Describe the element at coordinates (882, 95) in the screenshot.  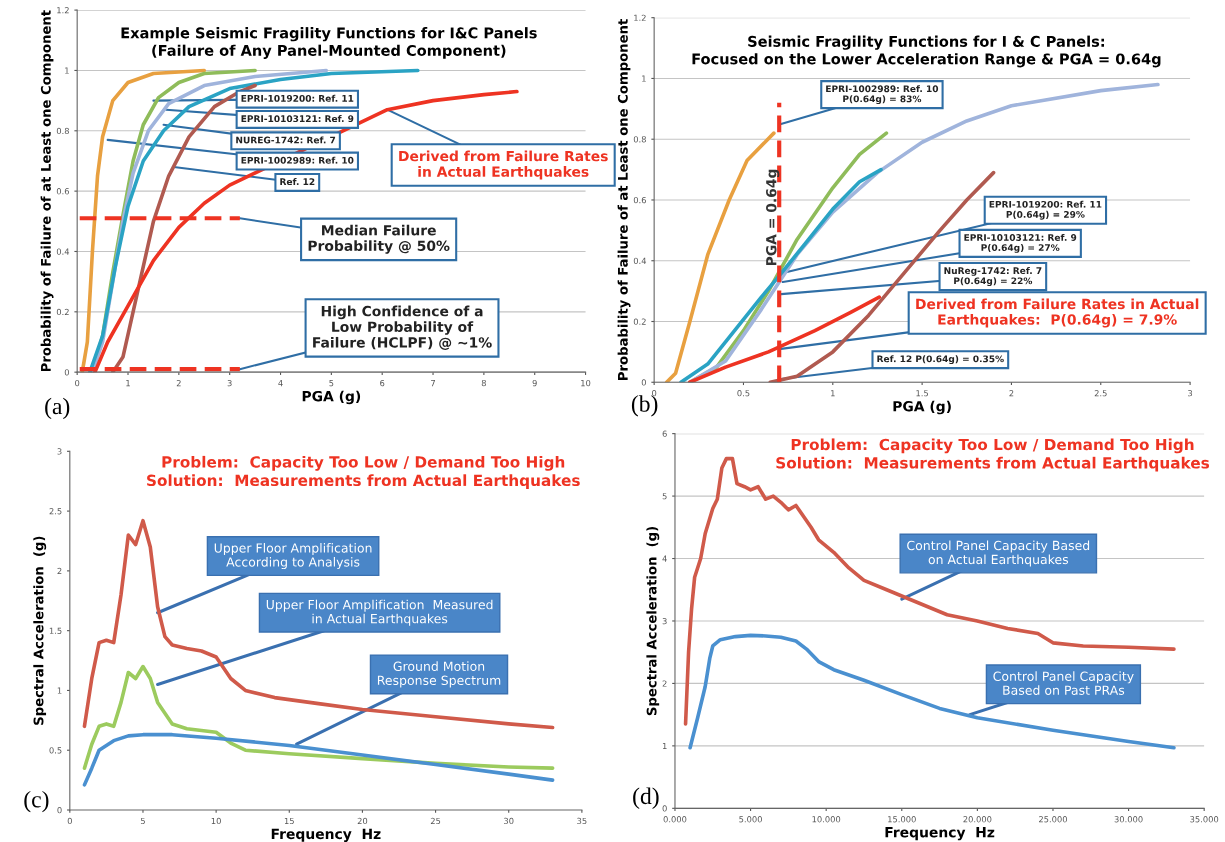
I see `annotation: EPRI-1002989: Ref. 10 P(0.64g) = 83%` at that location.